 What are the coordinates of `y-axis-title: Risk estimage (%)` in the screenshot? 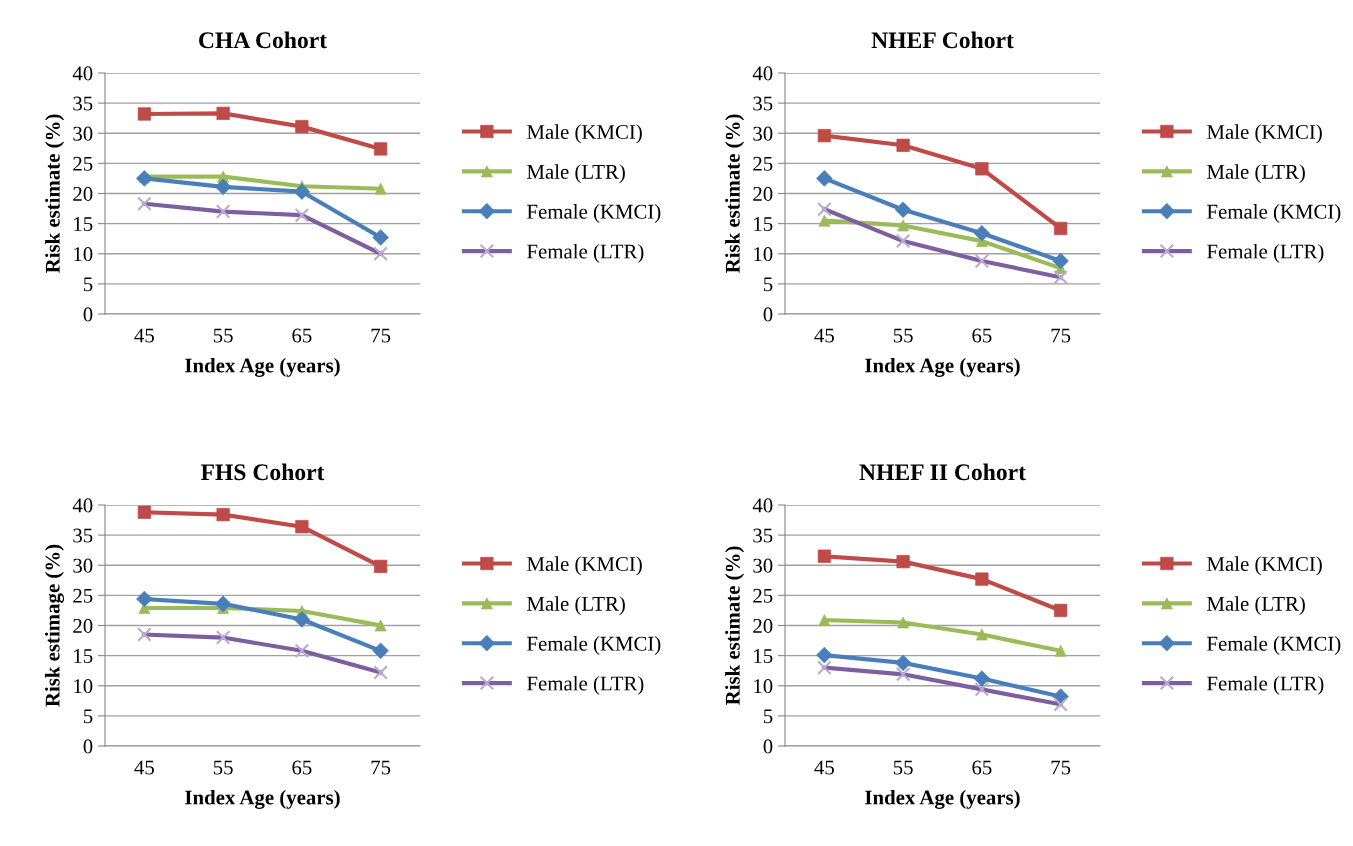 It's located at (54, 625).